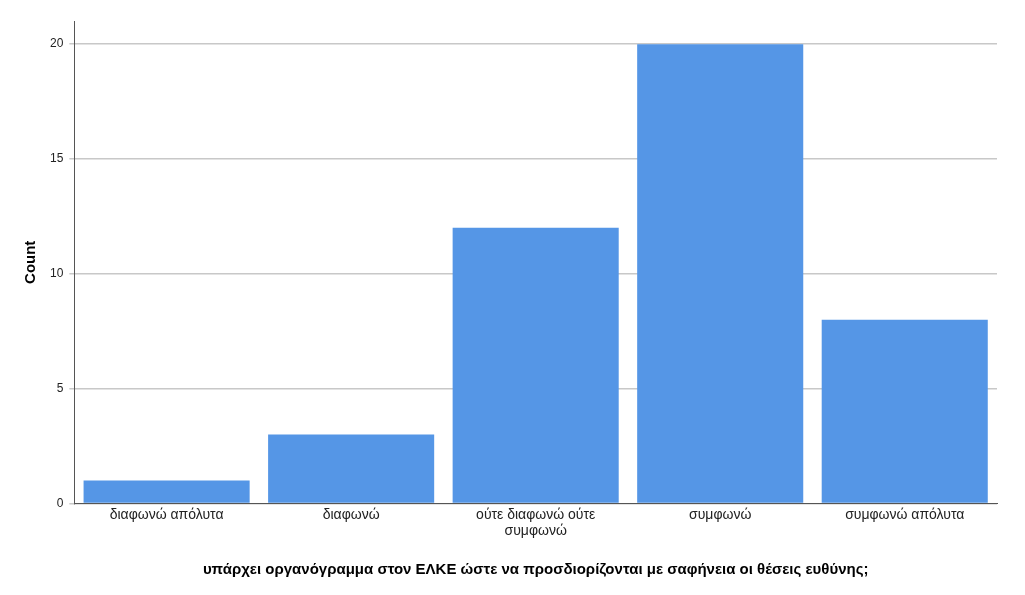 Image resolution: width=1025 pixels, height=595 pixels. What do you see at coordinates (60, 502) in the screenshot?
I see `y-tick-label: 0` at bounding box center [60, 502].